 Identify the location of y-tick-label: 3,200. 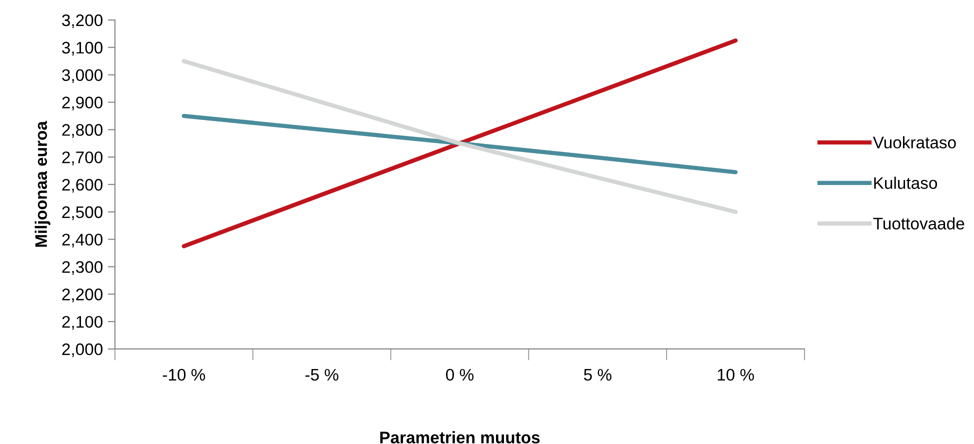
(82, 21).